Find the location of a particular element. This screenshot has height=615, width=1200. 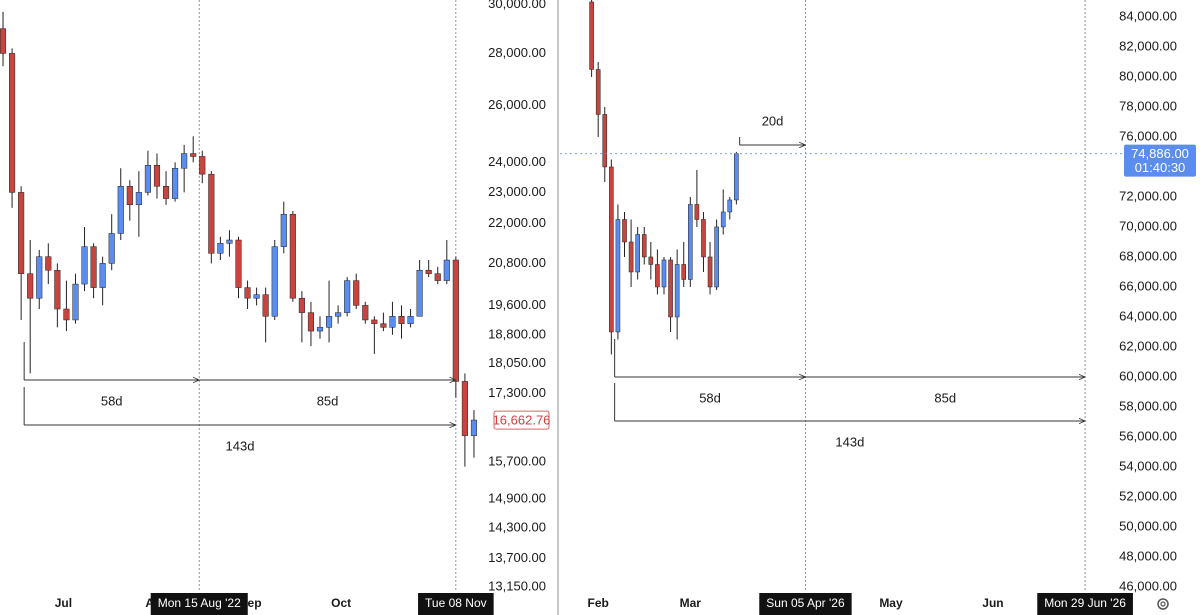

crosshair-date-label: Tue 08 Nov is located at coordinates (456, 603).